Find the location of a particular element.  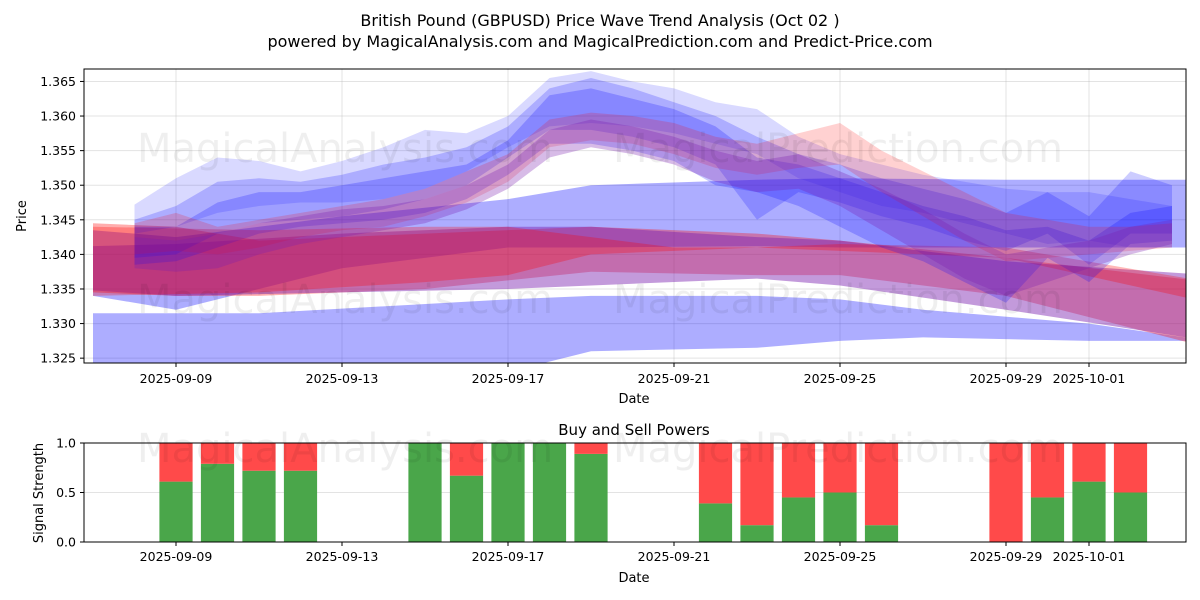

signal-chart-title: Buy and Sell Powers is located at coordinates (634, 430).